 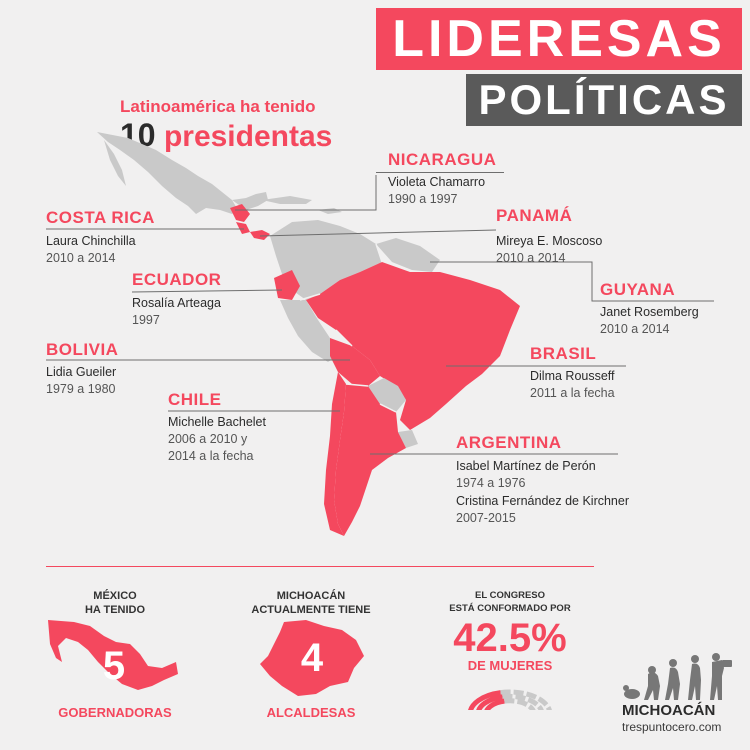 I want to click on congreso-stat-percent: 42.5%, so click(x=510, y=638).